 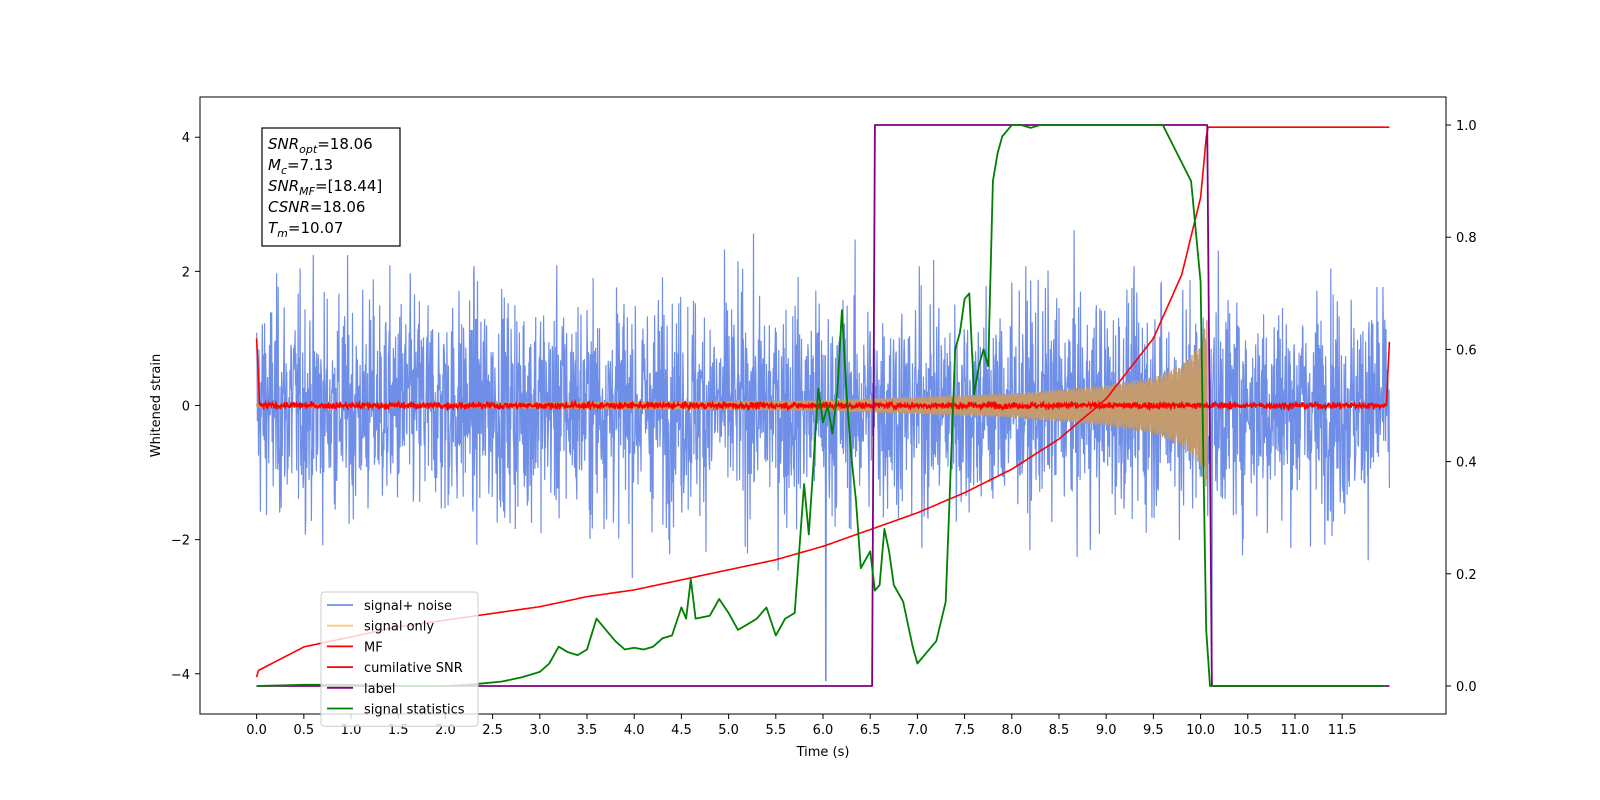 What do you see at coordinates (180, 541) in the screenshot?
I see `y-tick-label: −2` at bounding box center [180, 541].